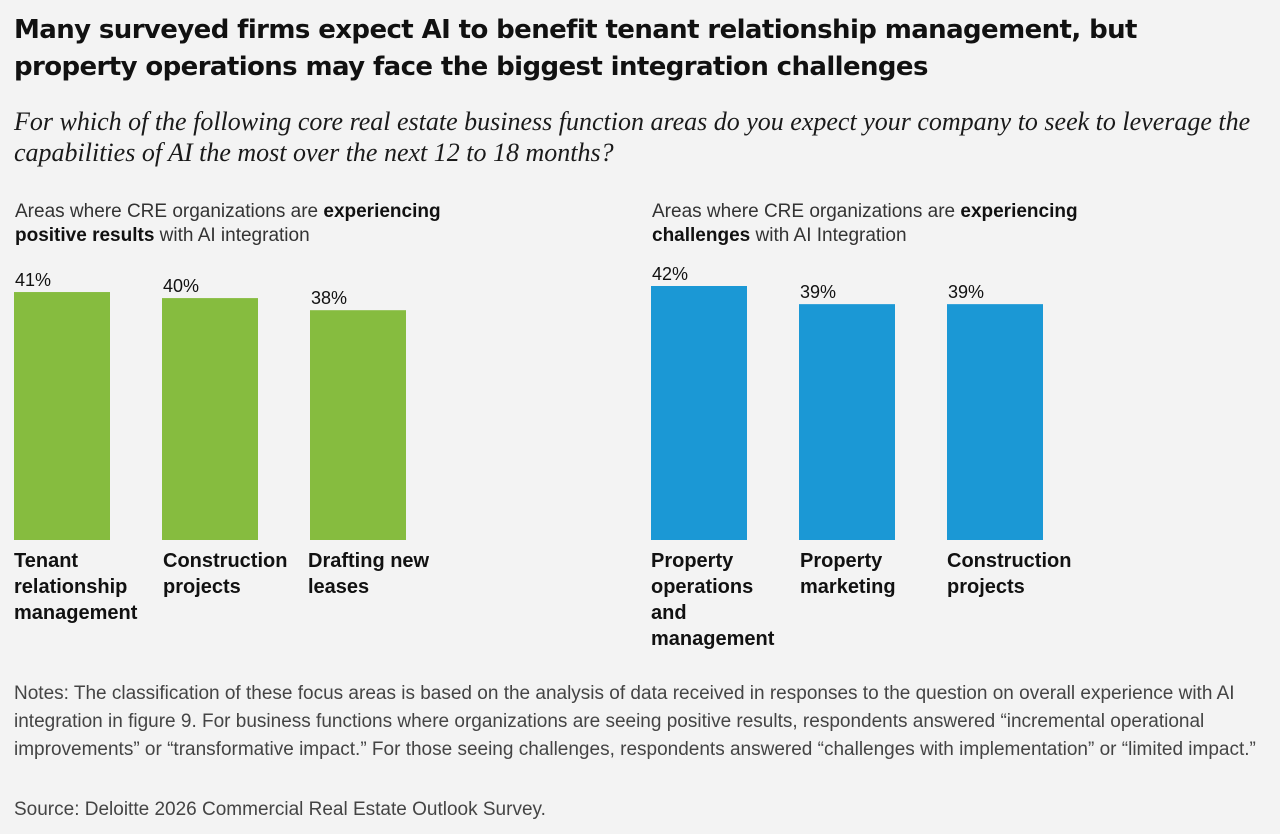 This screenshot has width=1280, height=834. What do you see at coordinates (181, 286) in the screenshot?
I see `bar-value-label: 40%` at bounding box center [181, 286].